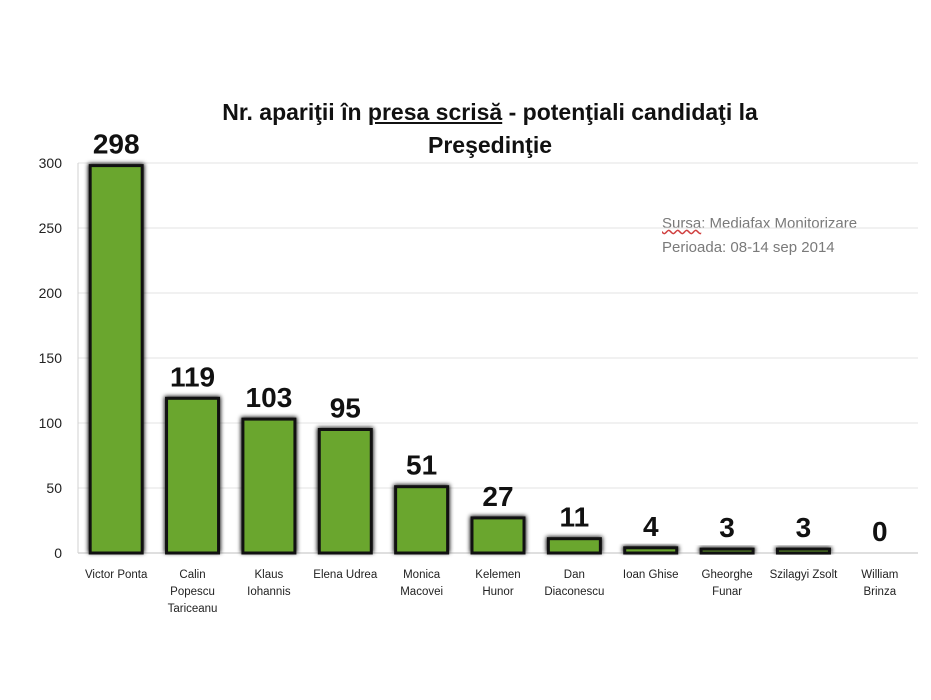  I want to click on bar-value-label: 27, so click(497, 496).